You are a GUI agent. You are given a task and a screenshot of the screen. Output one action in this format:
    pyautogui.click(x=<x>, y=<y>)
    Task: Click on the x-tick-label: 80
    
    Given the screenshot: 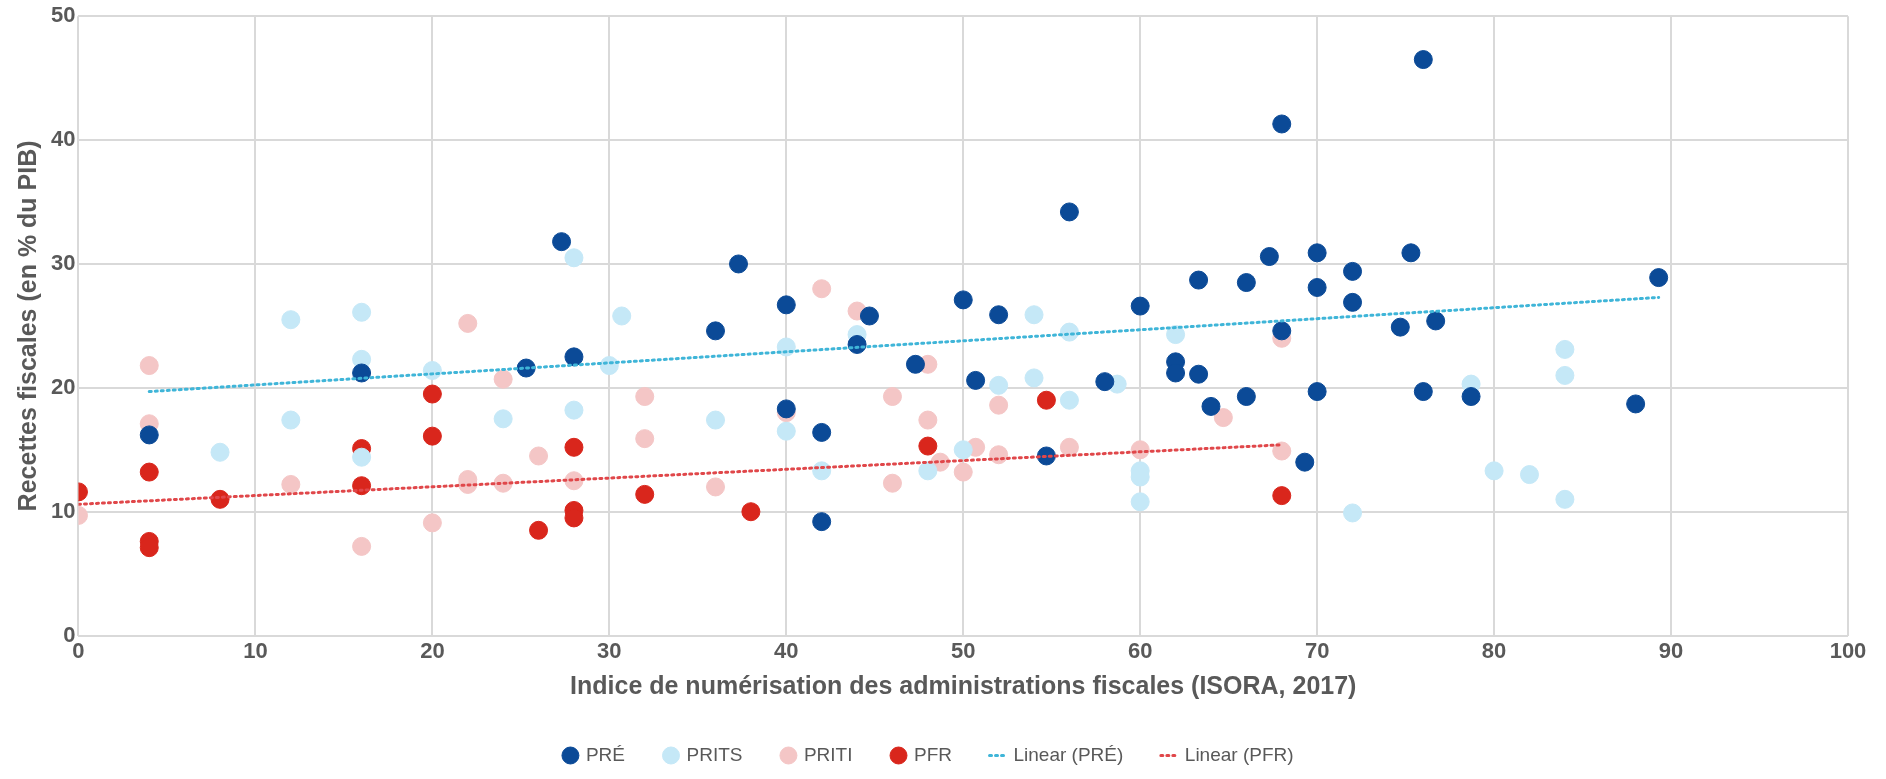 What is the action you would take?
    pyautogui.click(x=1494, y=650)
    